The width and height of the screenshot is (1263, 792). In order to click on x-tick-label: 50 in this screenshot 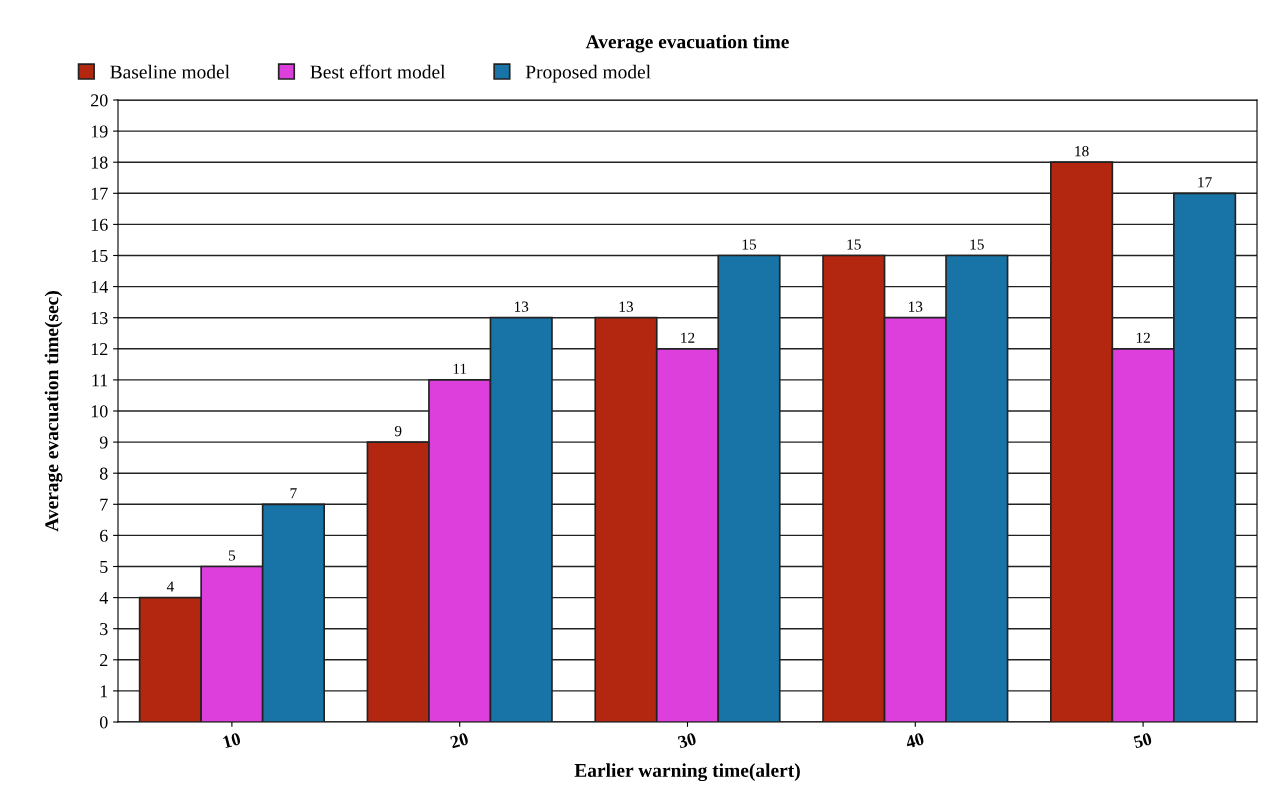, I will do `click(1143, 740)`.